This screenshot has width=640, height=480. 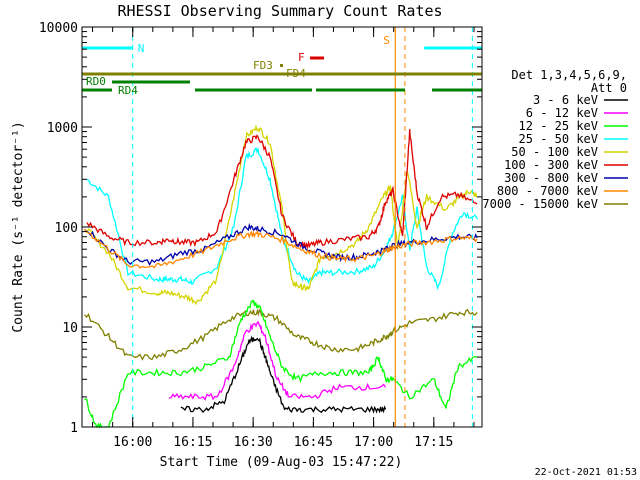 I want to click on x-tick-label-0: 16:00, so click(x=132, y=442).